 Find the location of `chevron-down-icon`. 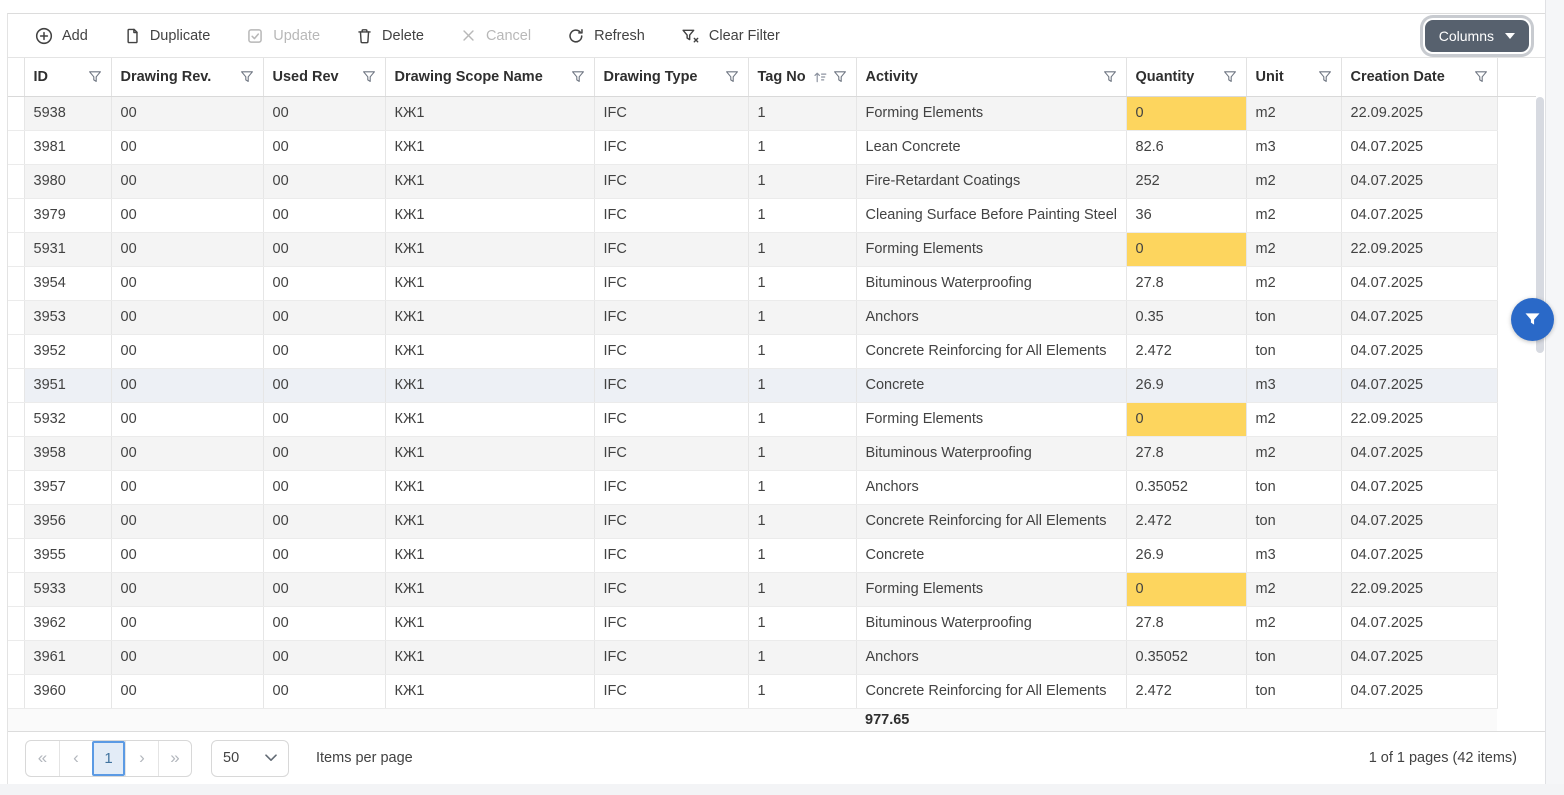

chevron-down-icon is located at coordinates (1510, 35).